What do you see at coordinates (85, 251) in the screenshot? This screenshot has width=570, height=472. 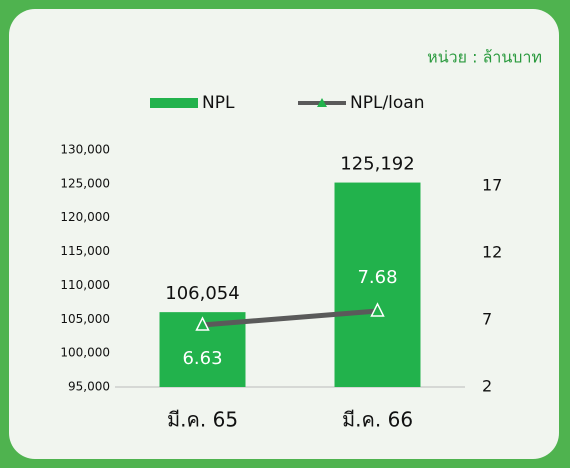 I see `y-tick-label: 115,000` at bounding box center [85, 251].